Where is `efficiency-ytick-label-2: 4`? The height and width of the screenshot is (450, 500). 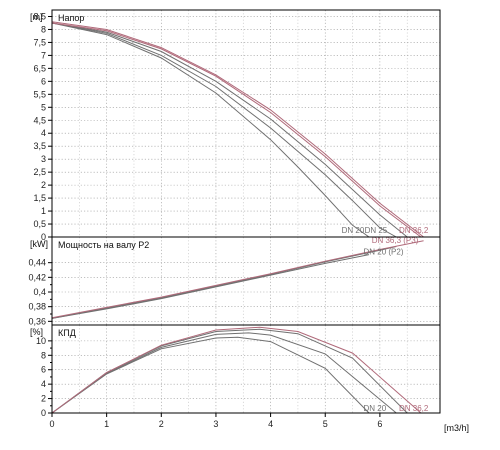
efficiency-ytick-label-2: 4 is located at coordinates (43, 384).